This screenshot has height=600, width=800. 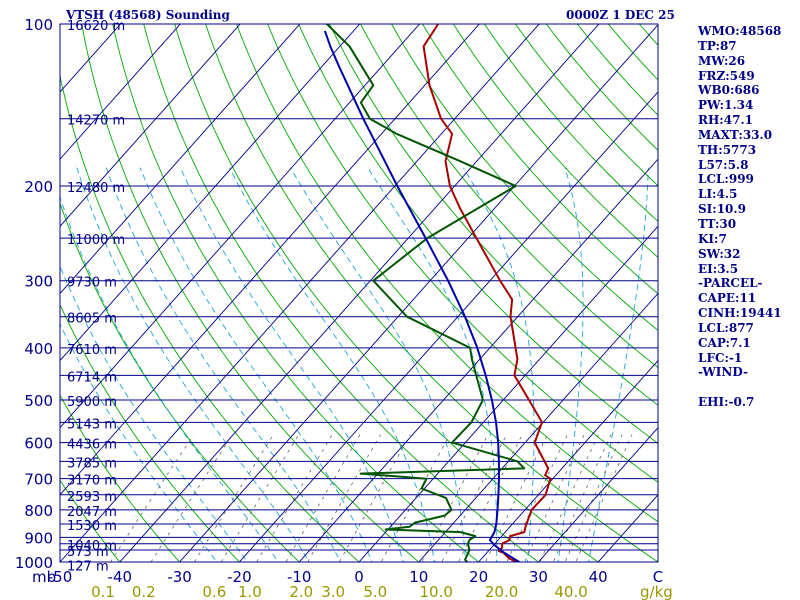 I want to click on height-label: 127 m, so click(x=88, y=566).